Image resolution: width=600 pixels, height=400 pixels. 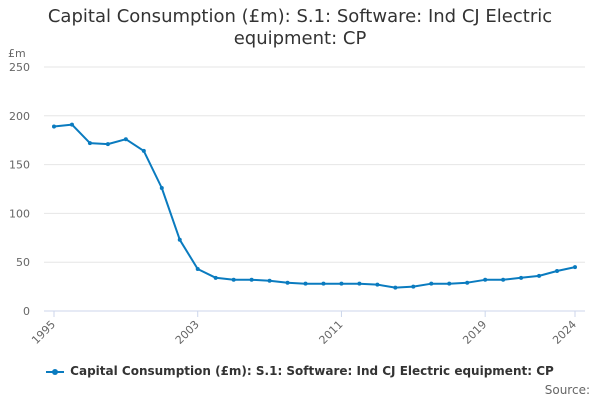 I want to click on data-point-2018, so click(x=467, y=282).